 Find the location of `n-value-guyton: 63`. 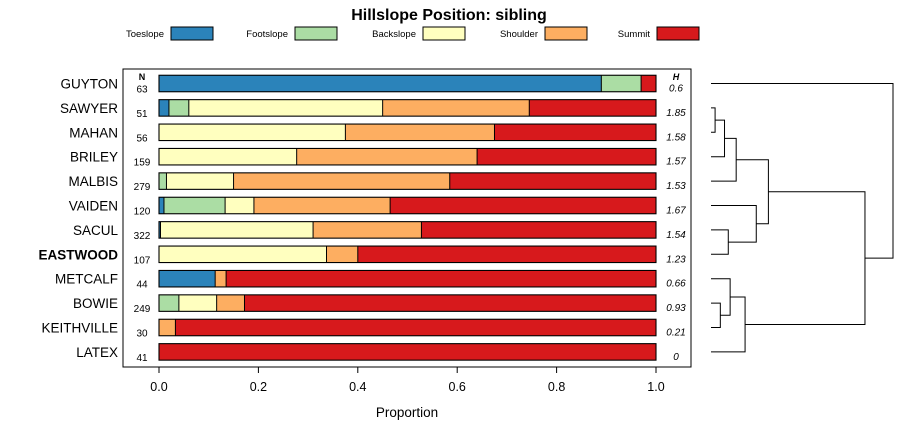

n-value-guyton: 63 is located at coordinates (142, 90).